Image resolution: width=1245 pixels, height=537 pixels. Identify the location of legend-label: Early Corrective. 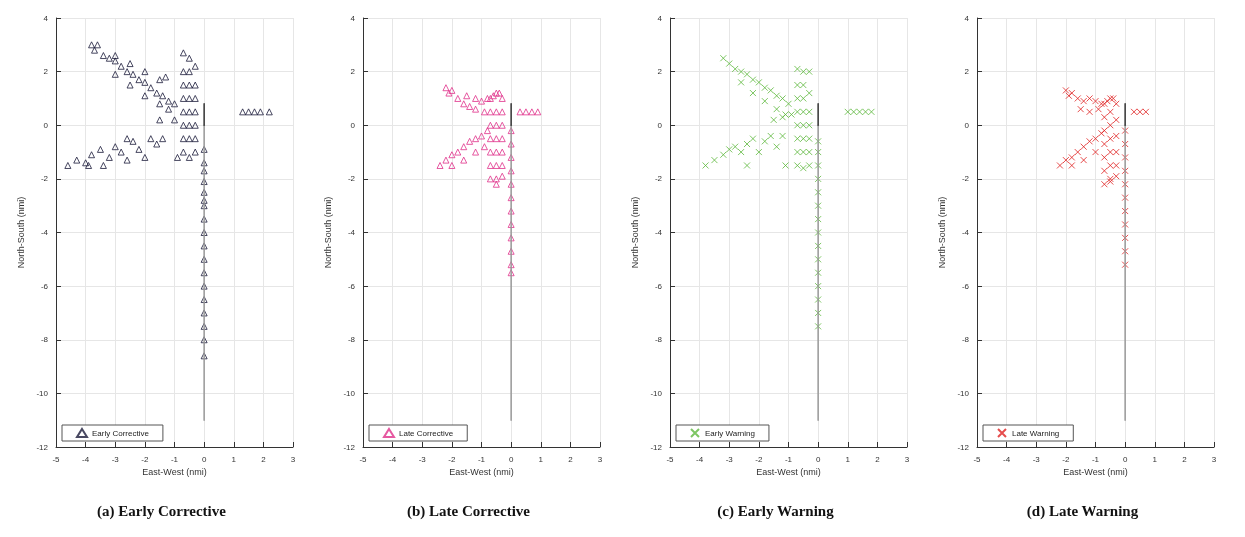
(121, 433).